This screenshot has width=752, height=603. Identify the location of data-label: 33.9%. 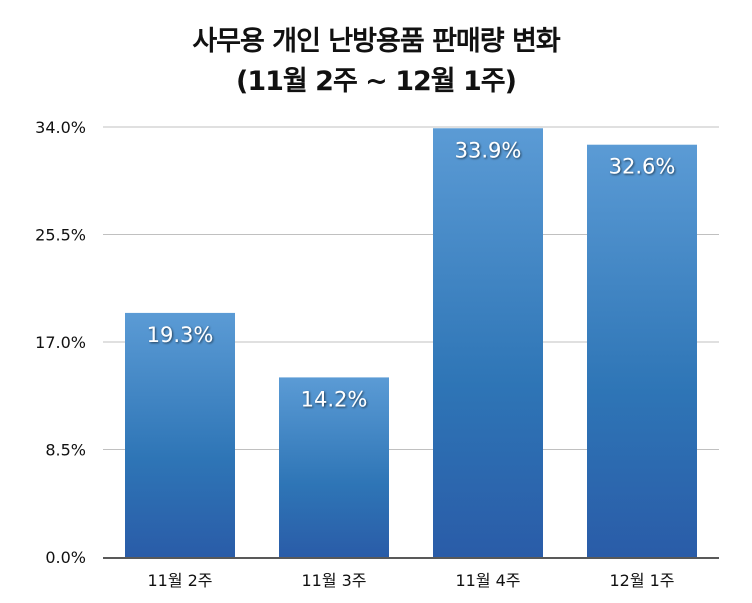
(488, 150).